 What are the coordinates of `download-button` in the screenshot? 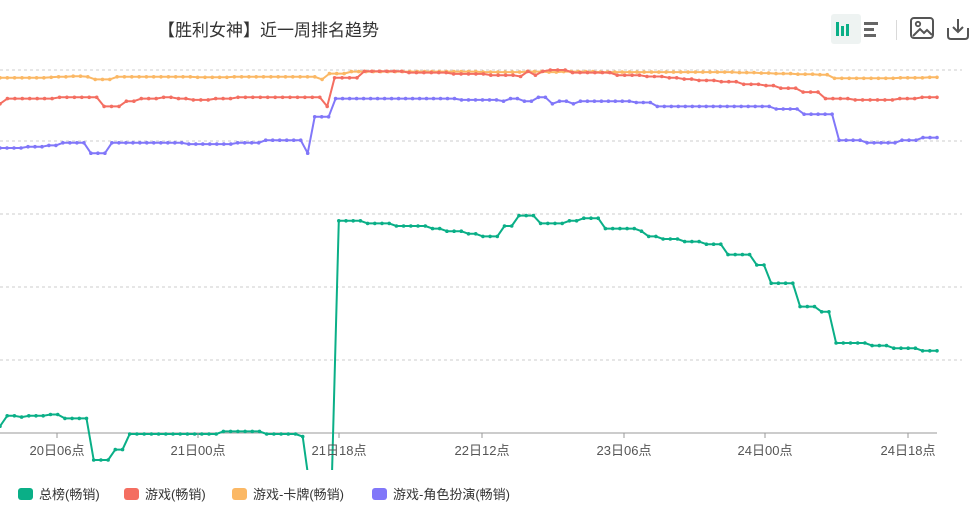 It's located at (959, 29).